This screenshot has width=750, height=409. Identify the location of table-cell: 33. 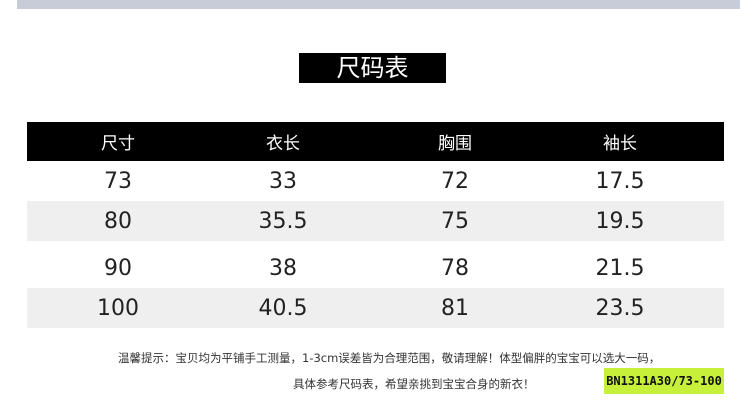
(283, 181).